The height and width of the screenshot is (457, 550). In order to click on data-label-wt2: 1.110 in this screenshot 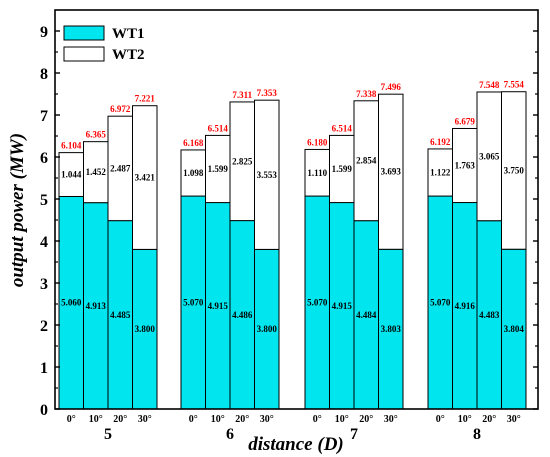, I will do `click(317, 173)`.